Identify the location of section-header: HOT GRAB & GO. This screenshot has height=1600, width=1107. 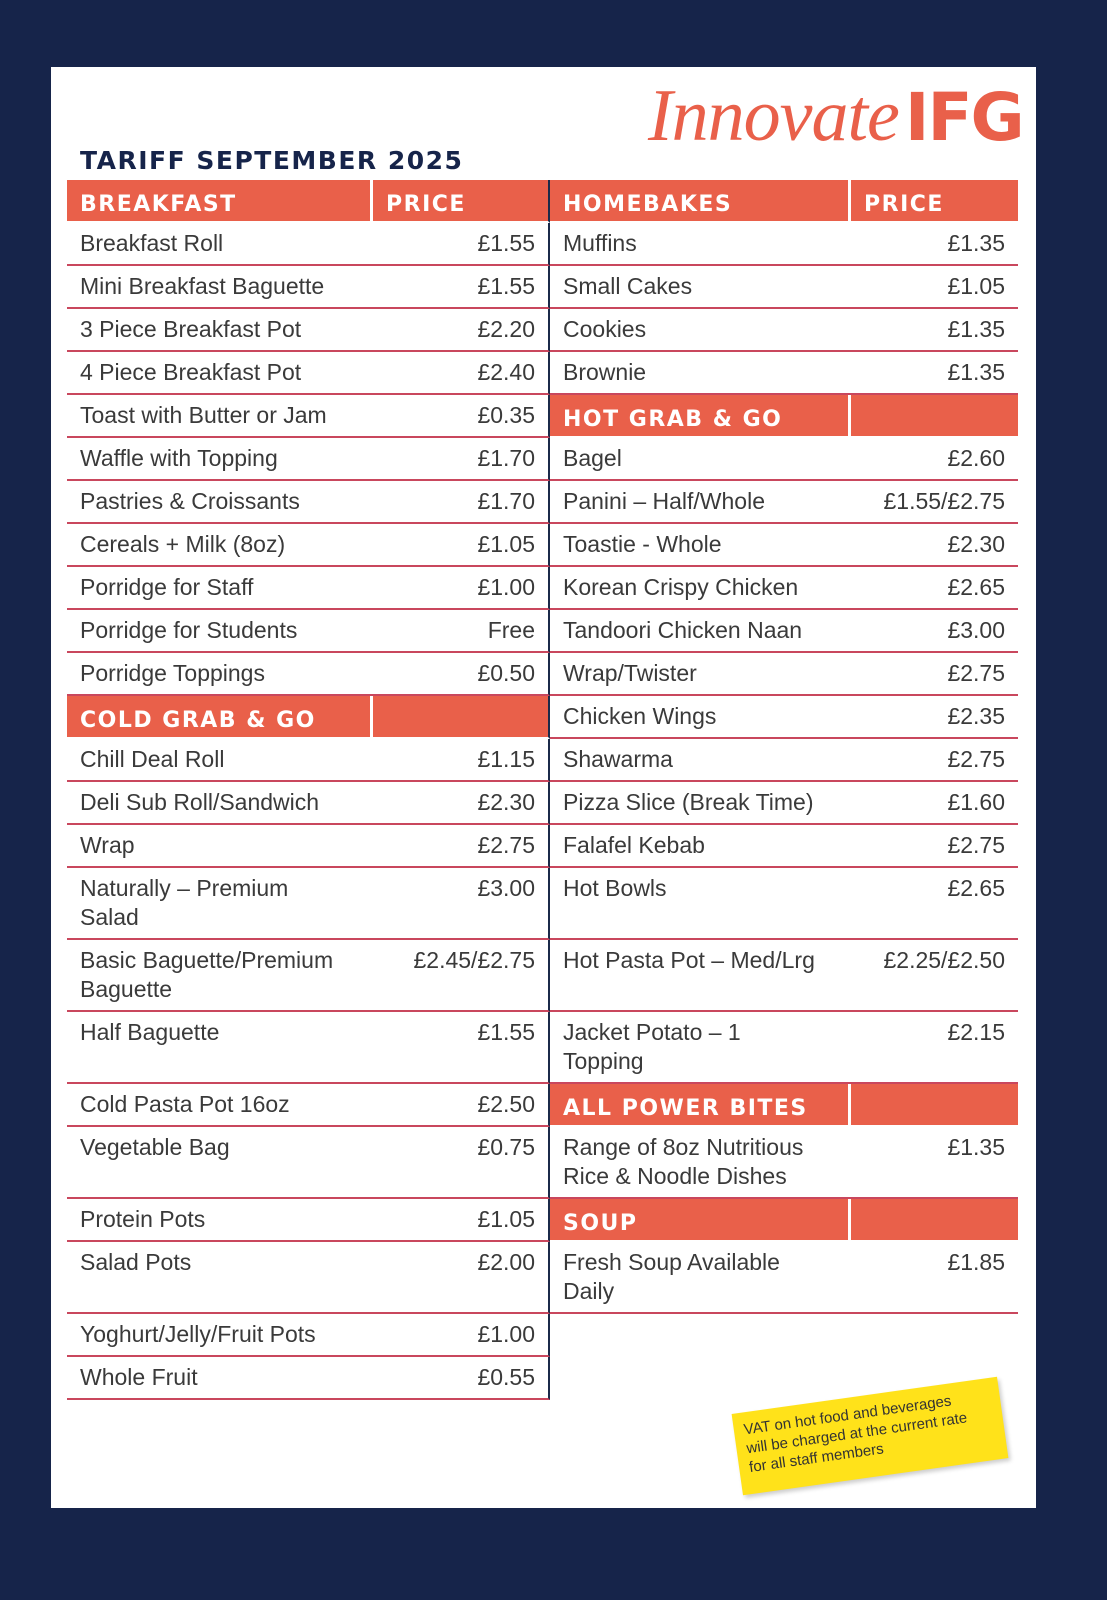
(784, 416).